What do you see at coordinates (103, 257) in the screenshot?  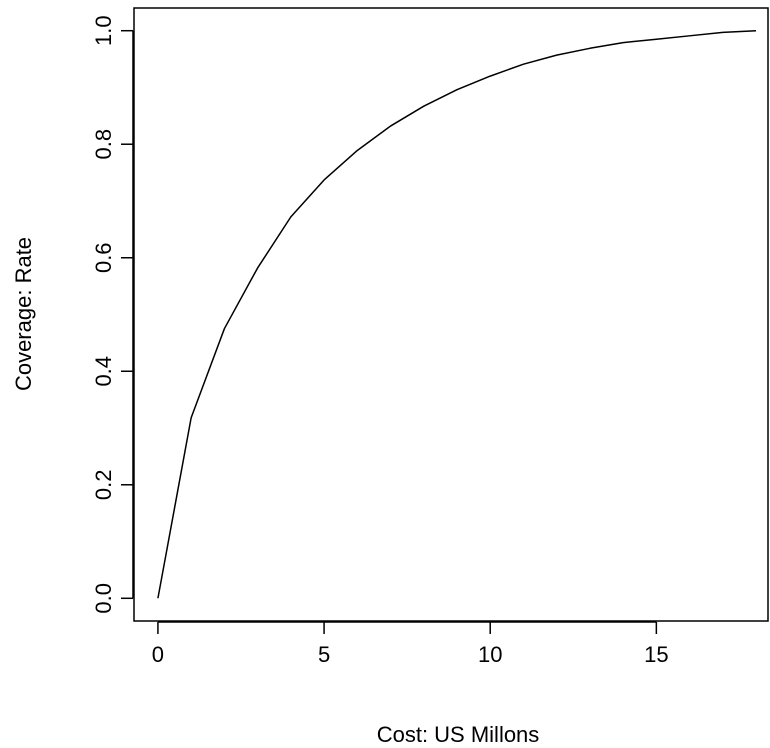 I see `y-tick-label: 0.6` at bounding box center [103, 257].